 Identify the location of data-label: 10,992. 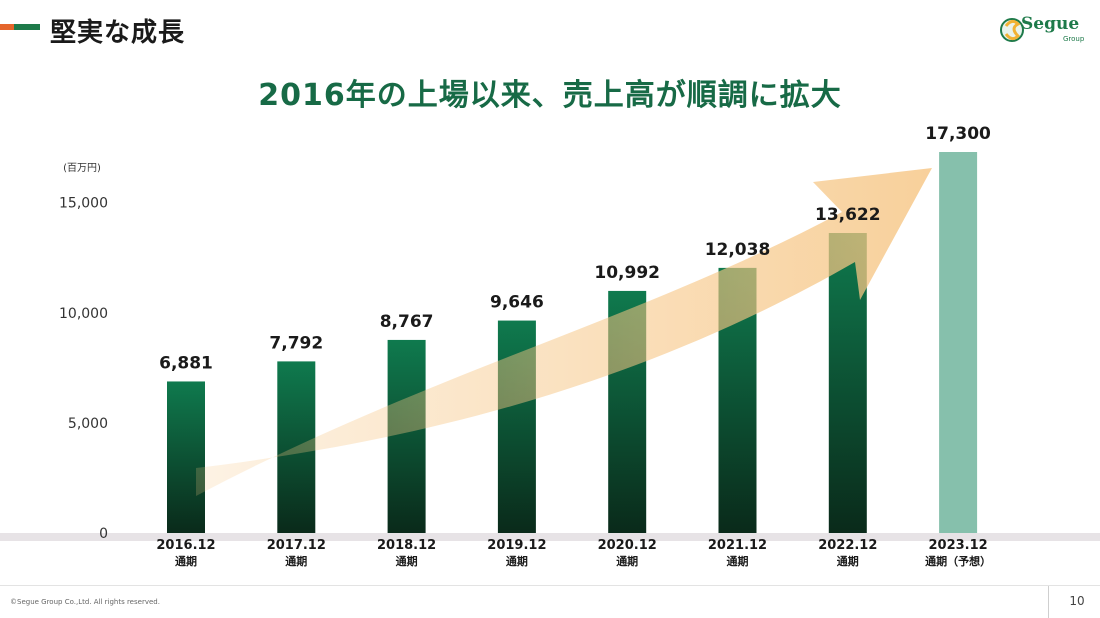
(627, 273).